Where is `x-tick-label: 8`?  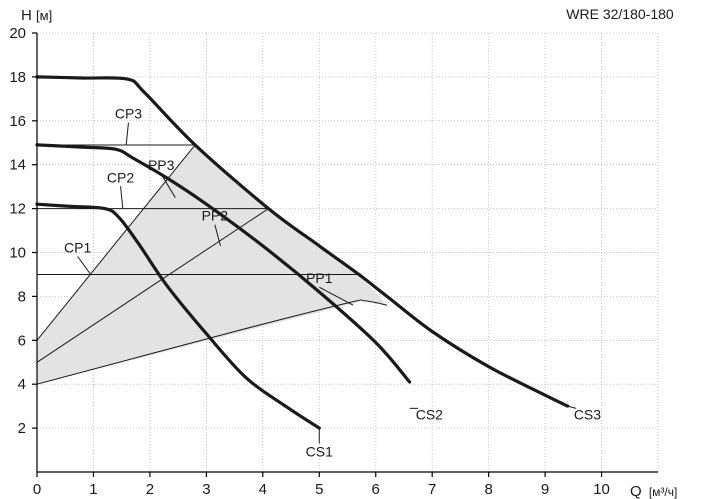
x-tick-label: 8 is located at coordinates (488, 489).